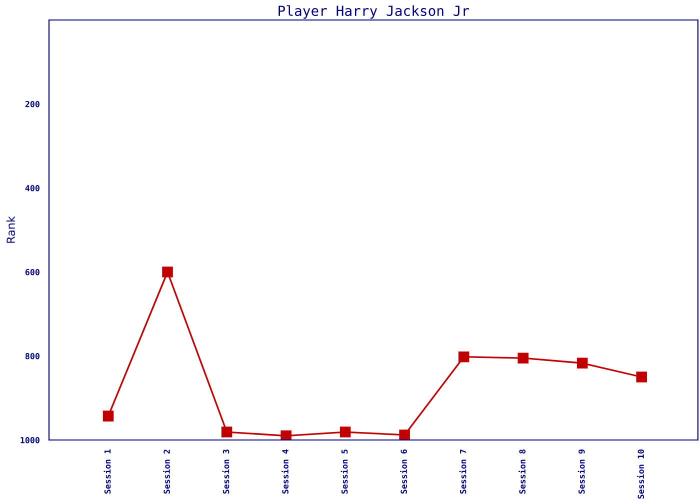 The width and height of the screenshot is (700, 500). I want to click on x-tick-label: Session 4, so click(285, 471).